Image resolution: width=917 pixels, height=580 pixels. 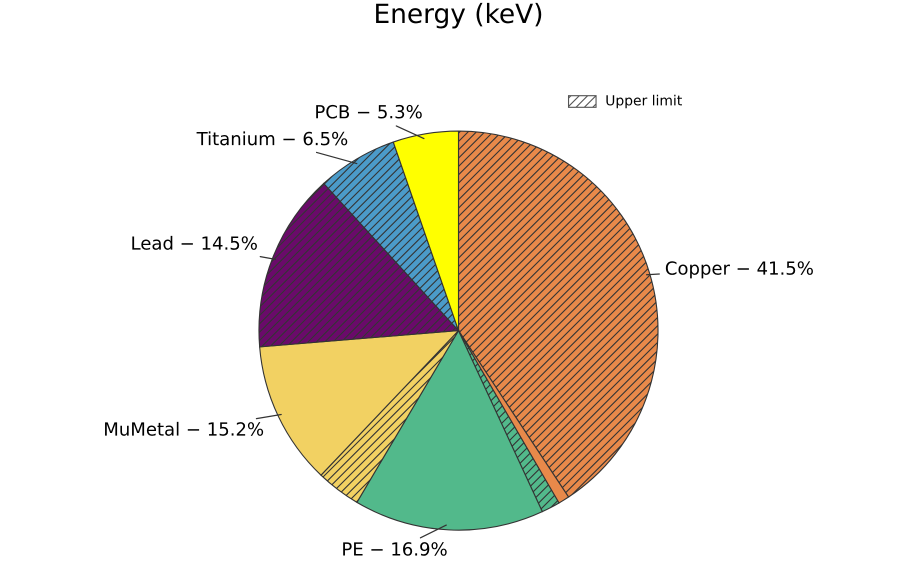 I want to click on chart-title: Energy (keV), so click(x=459, y=15).